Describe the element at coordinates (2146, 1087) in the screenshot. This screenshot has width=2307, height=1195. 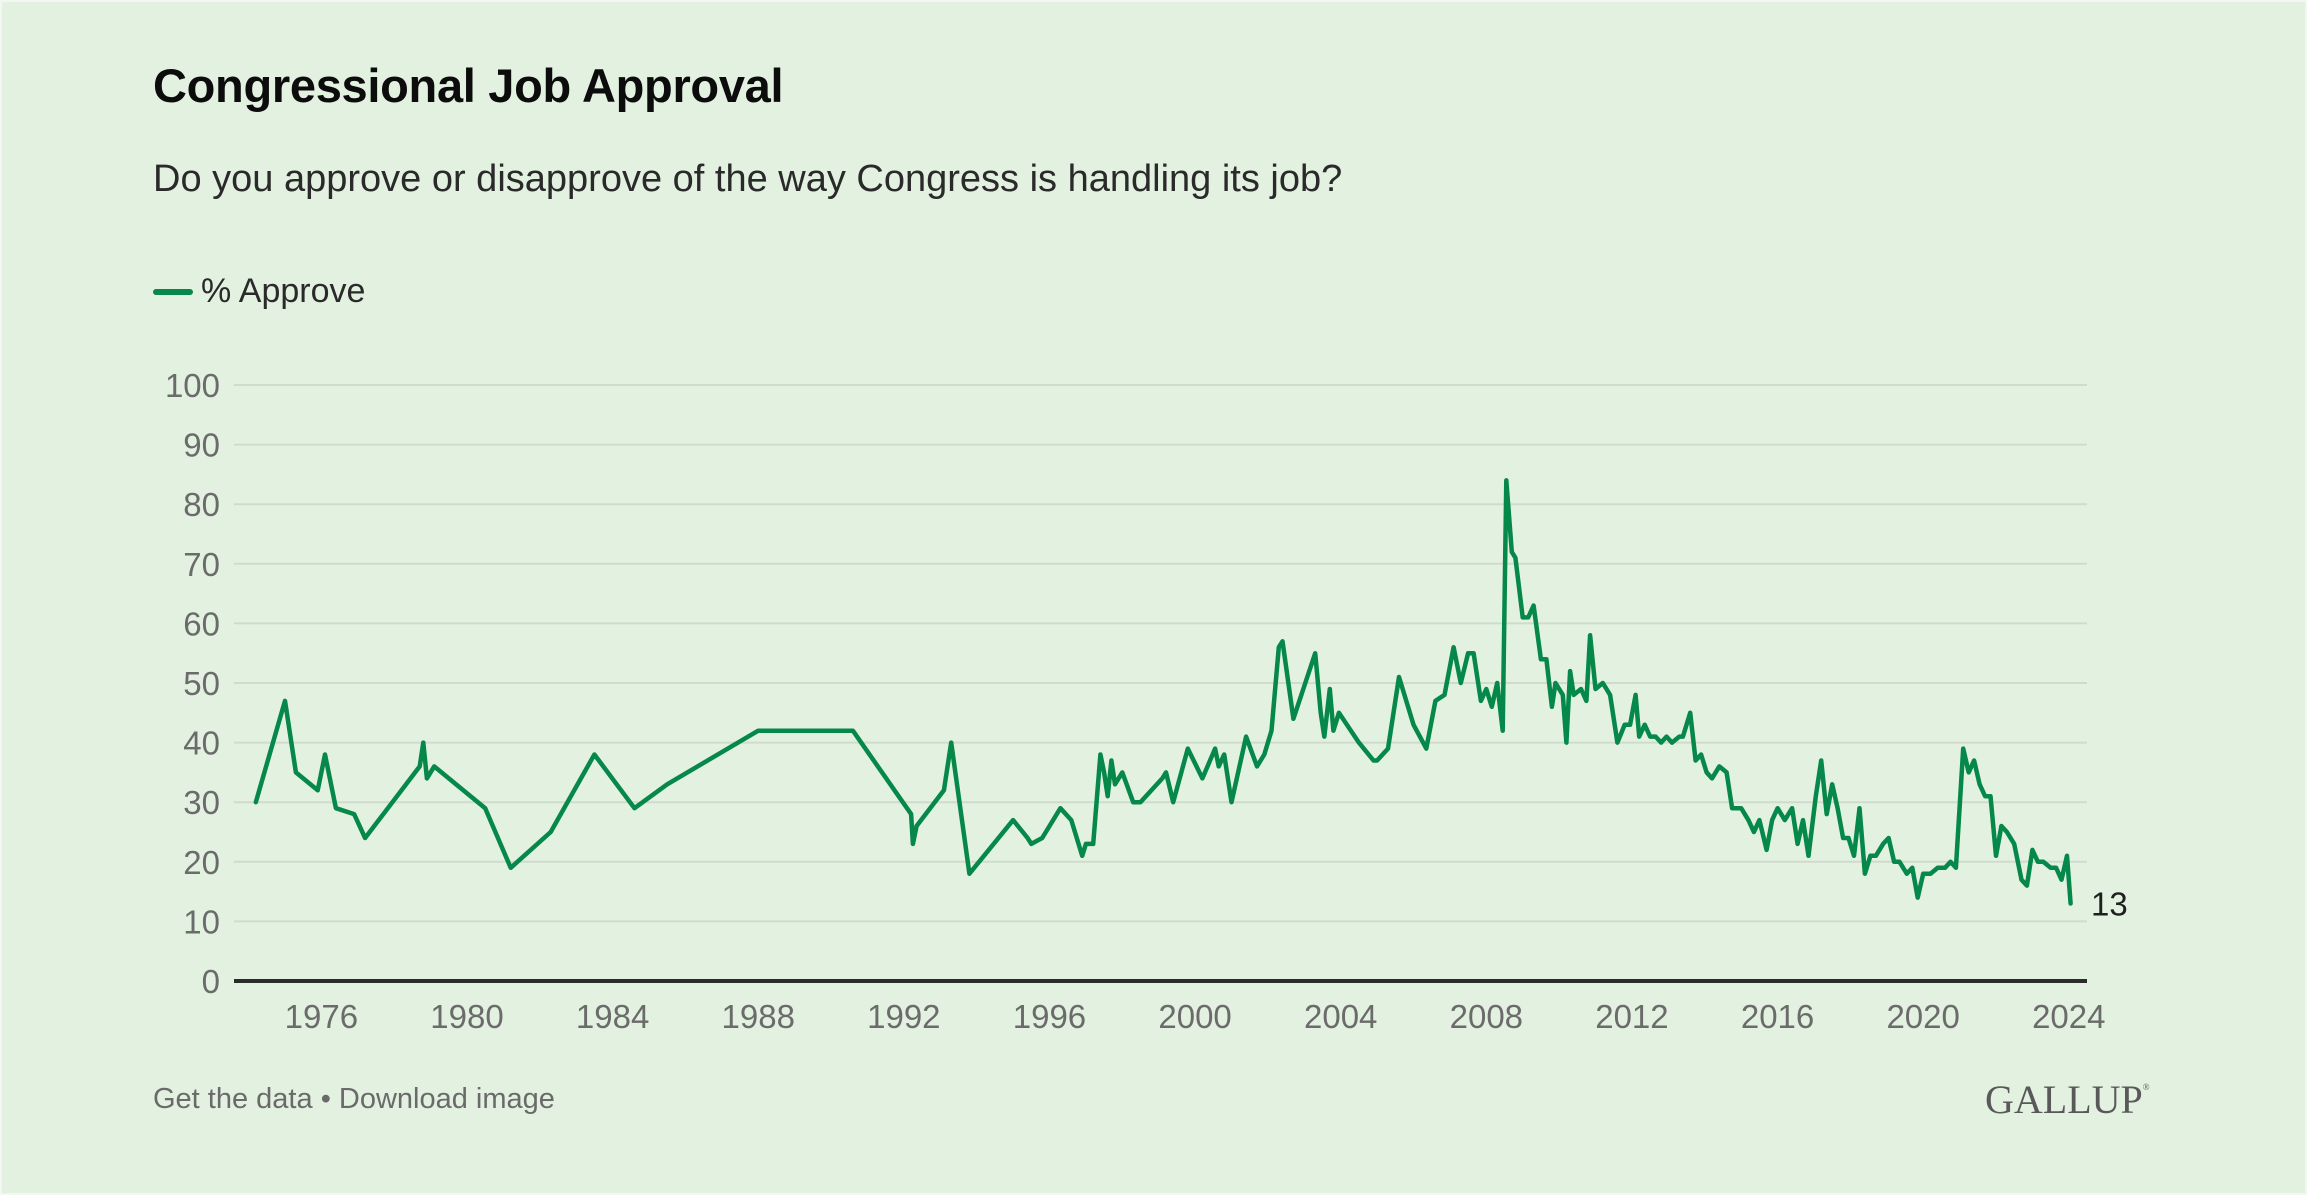
I see `registered-mark: ®` at that location.